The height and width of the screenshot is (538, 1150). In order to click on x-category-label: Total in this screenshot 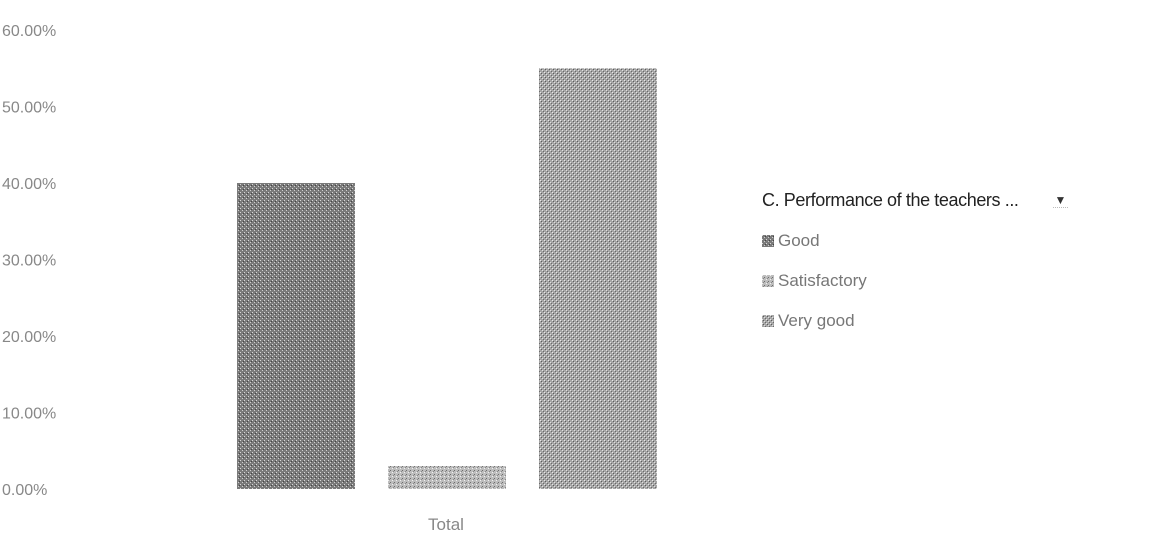, I will do `click(446, 524)`.